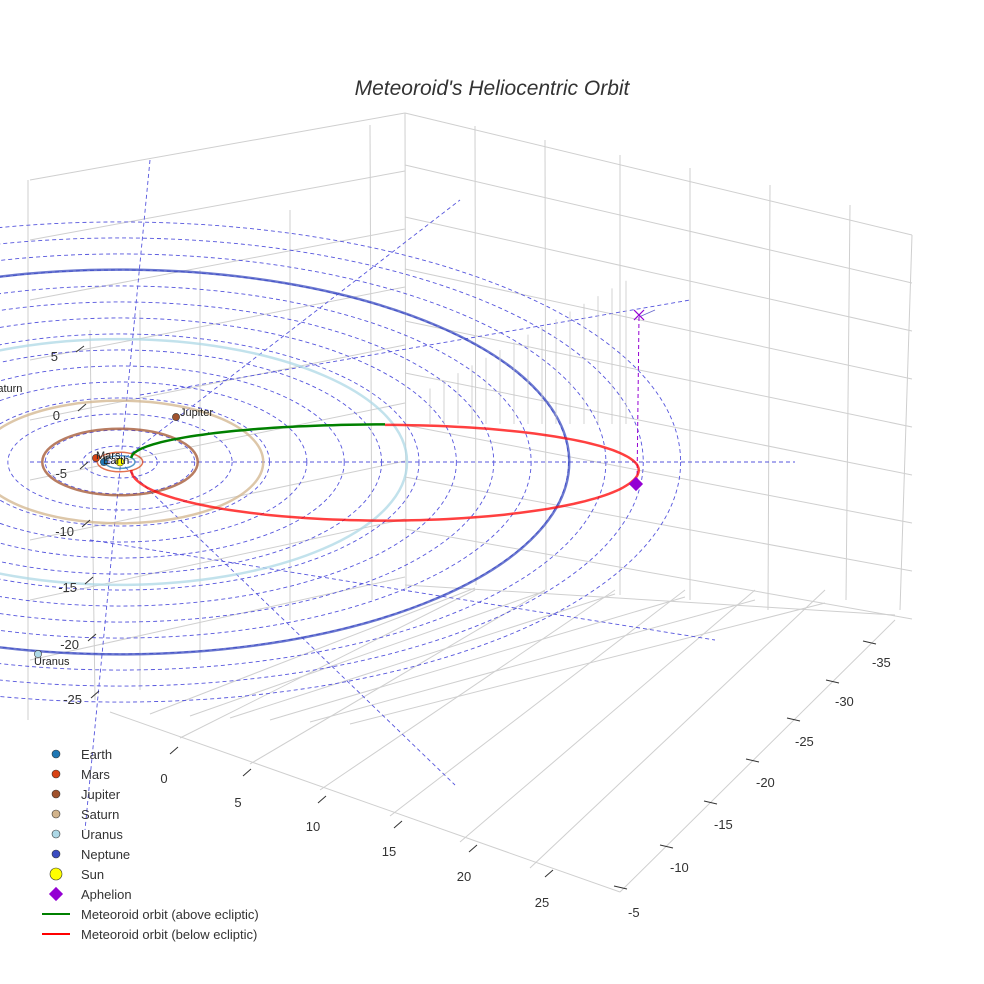 Image resolution: width=984 pixels, height=984 pixels. I want to click on meteoroid-orbit, so click(385, 472).